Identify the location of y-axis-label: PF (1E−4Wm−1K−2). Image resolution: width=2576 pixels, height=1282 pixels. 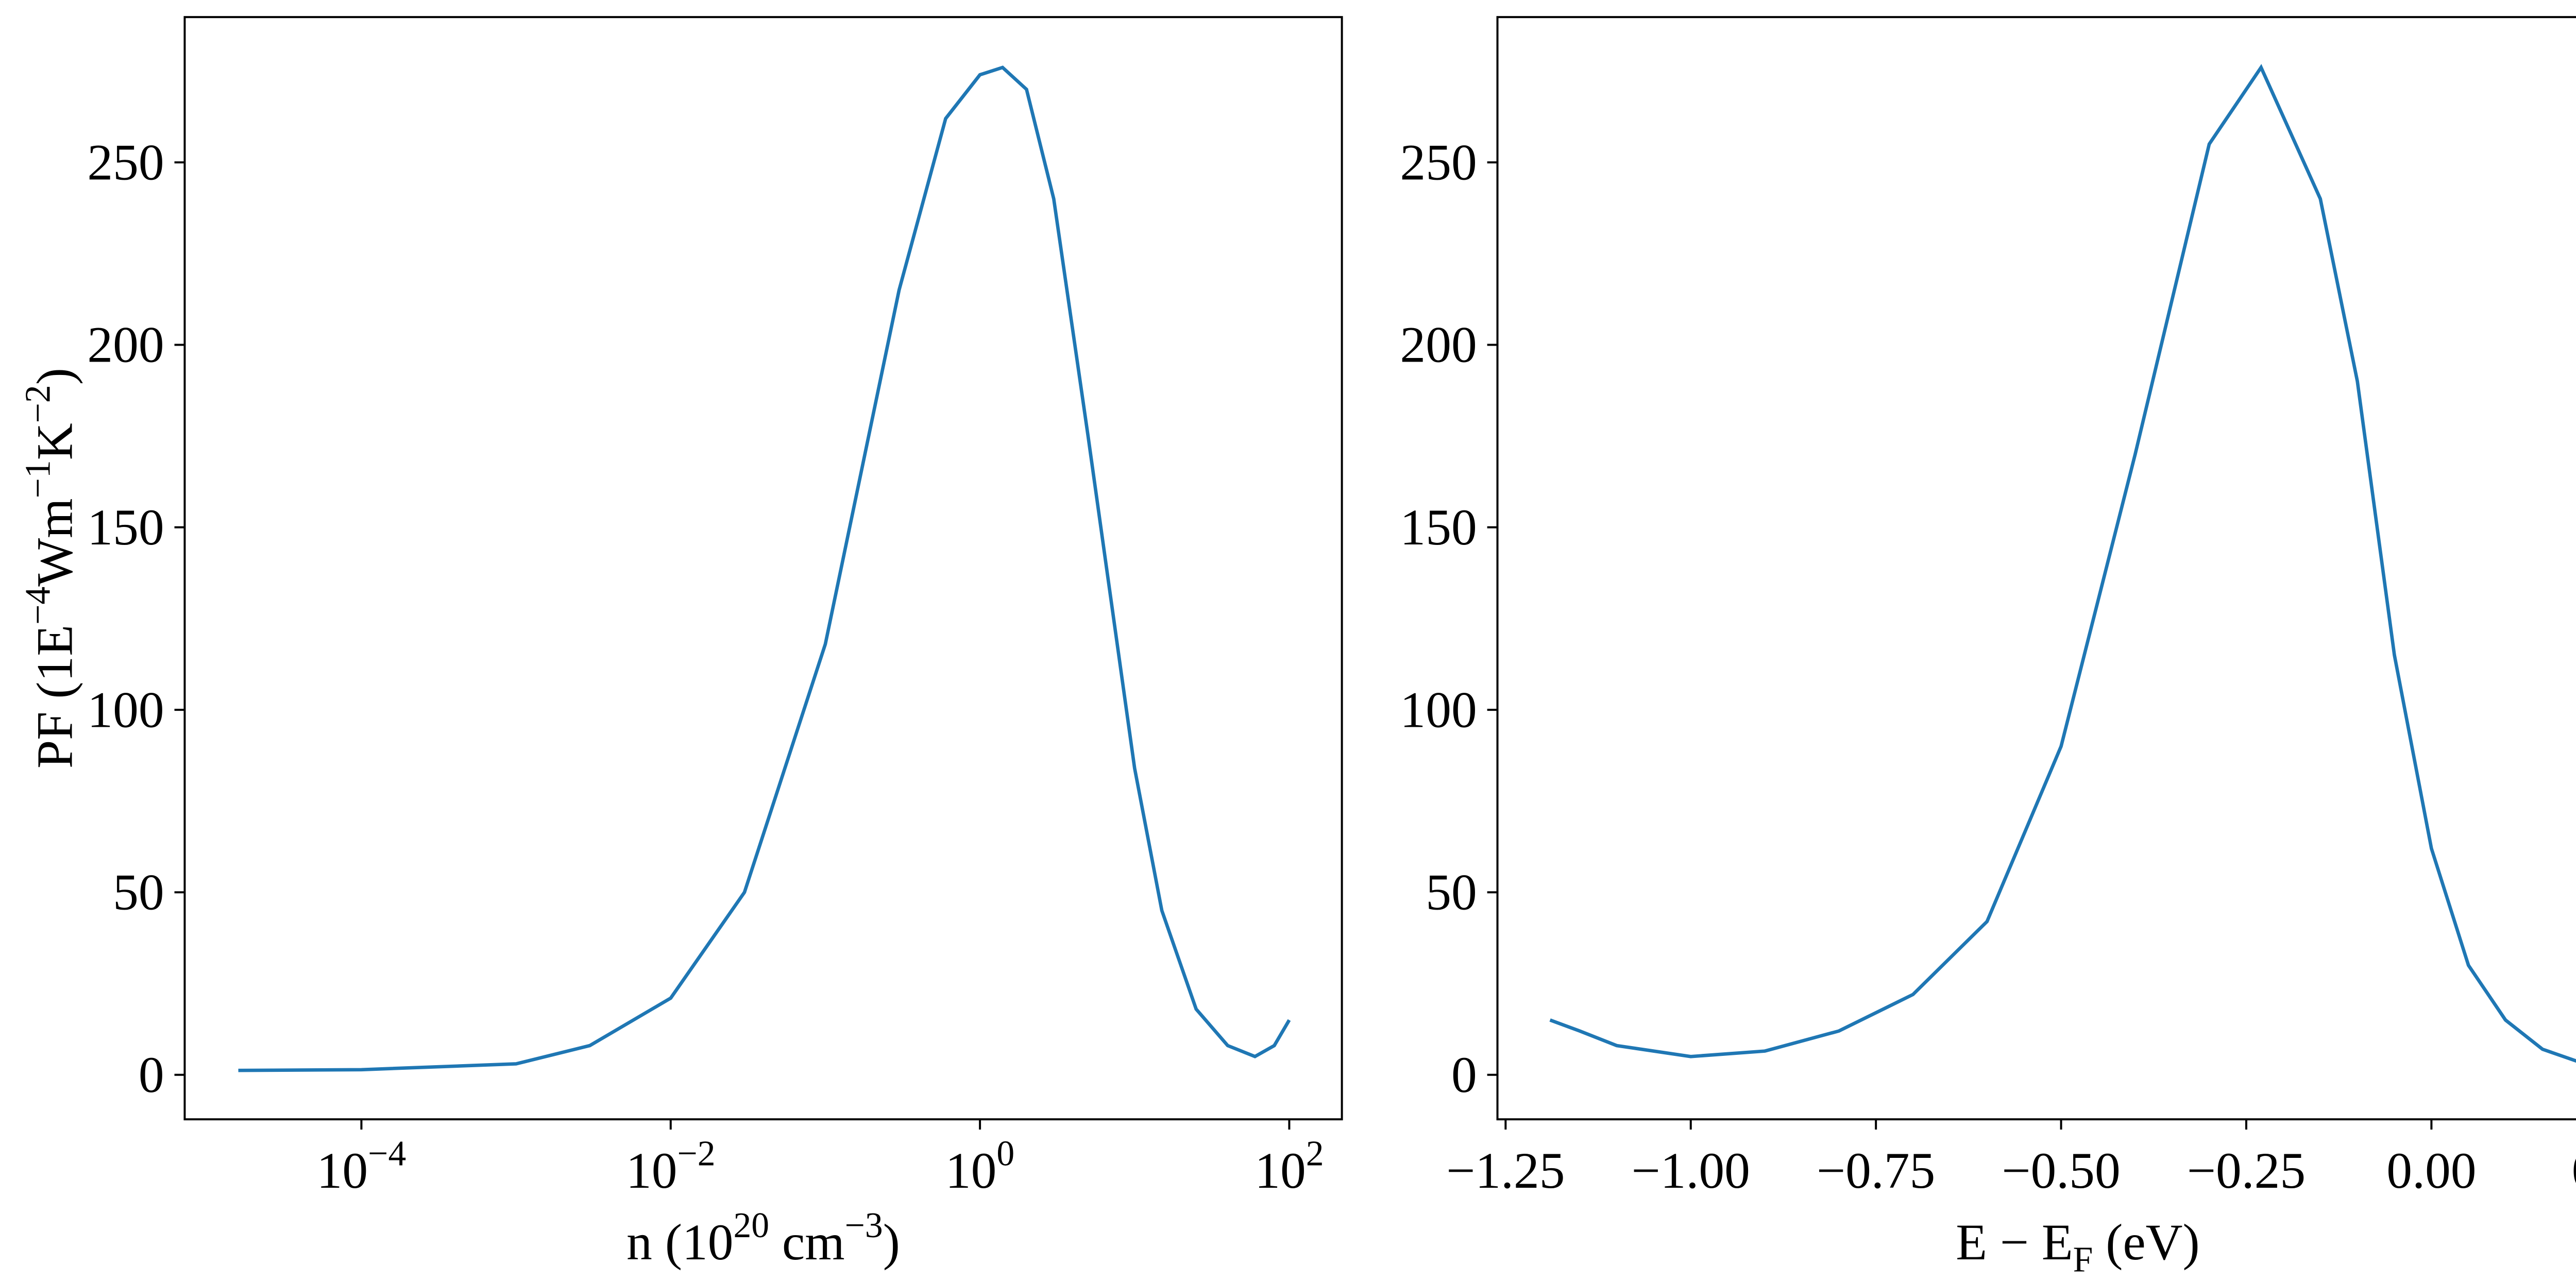
(51, 568).